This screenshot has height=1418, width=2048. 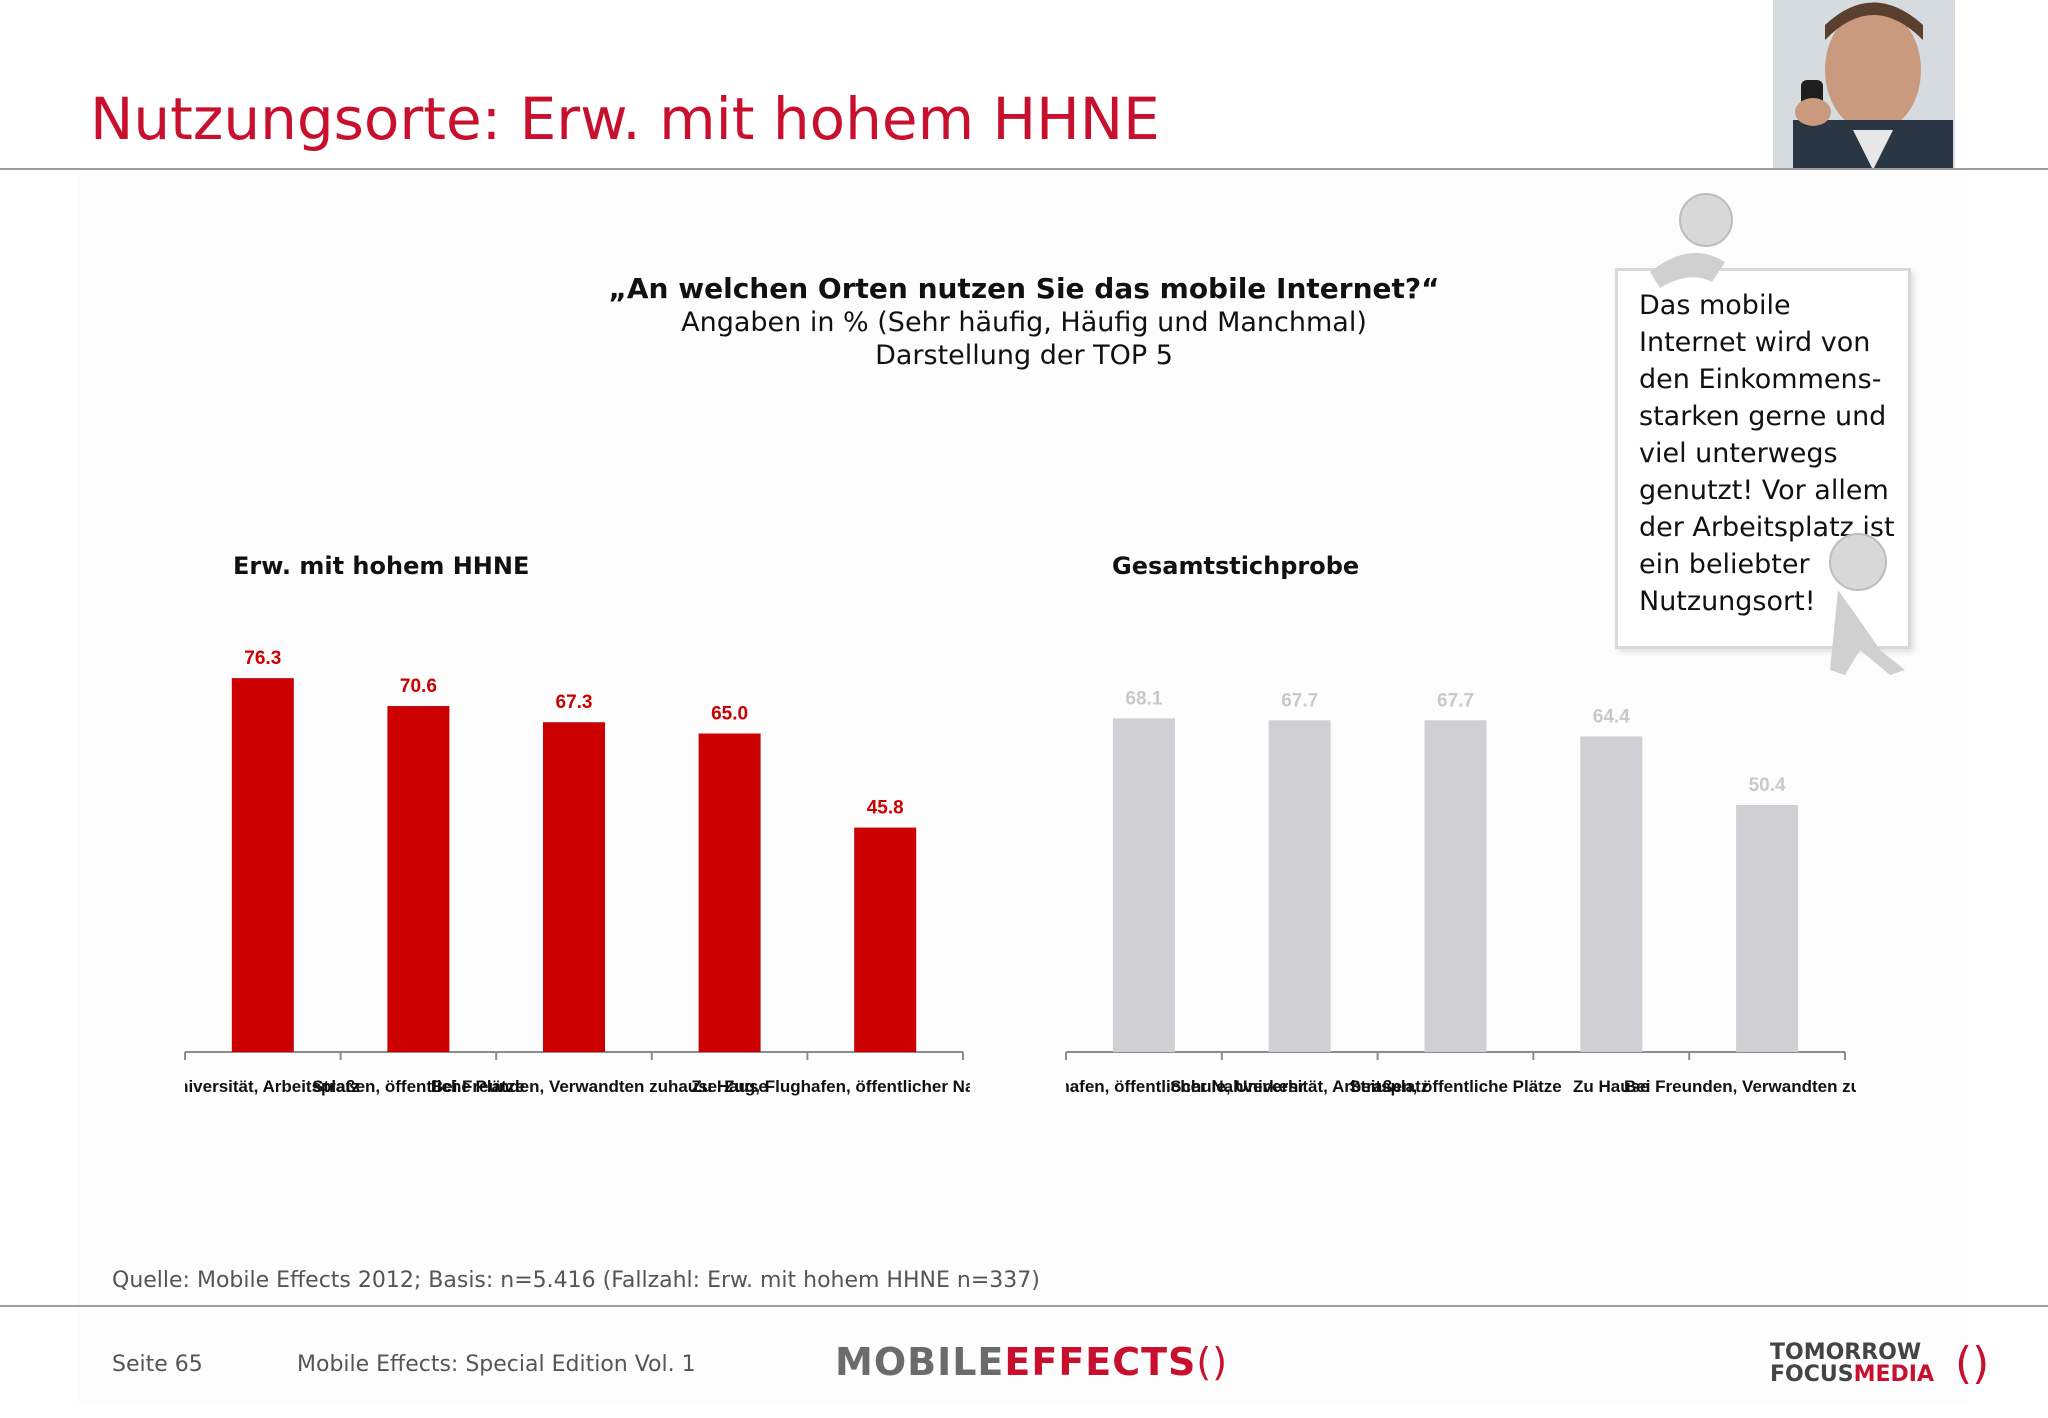 What do you see at coordinates (1024, 355) in the screenshot?
I see `question-note: Darstellung der TOP 5` at bounding box center [1024, 355].